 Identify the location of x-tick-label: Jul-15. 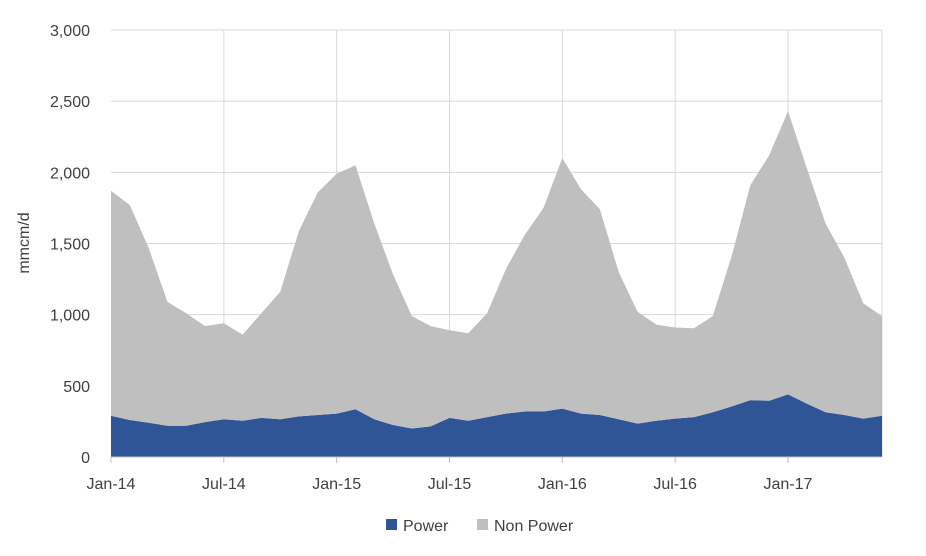
(450, 484).